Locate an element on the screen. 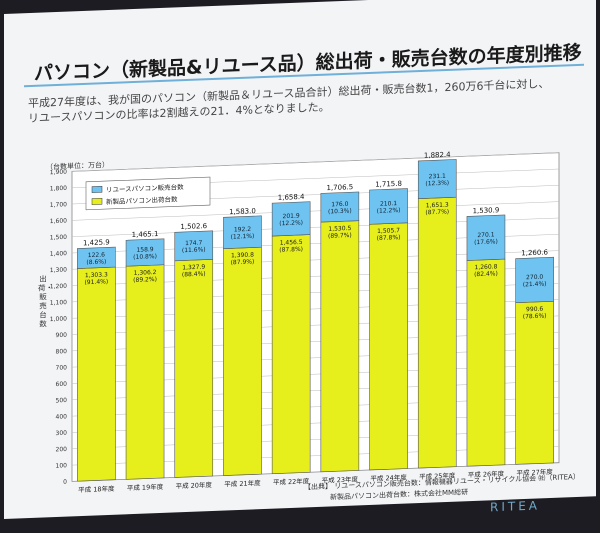 The image size is (600, 533). total-label: 1,530.9 is located at coordinates (486, 210).